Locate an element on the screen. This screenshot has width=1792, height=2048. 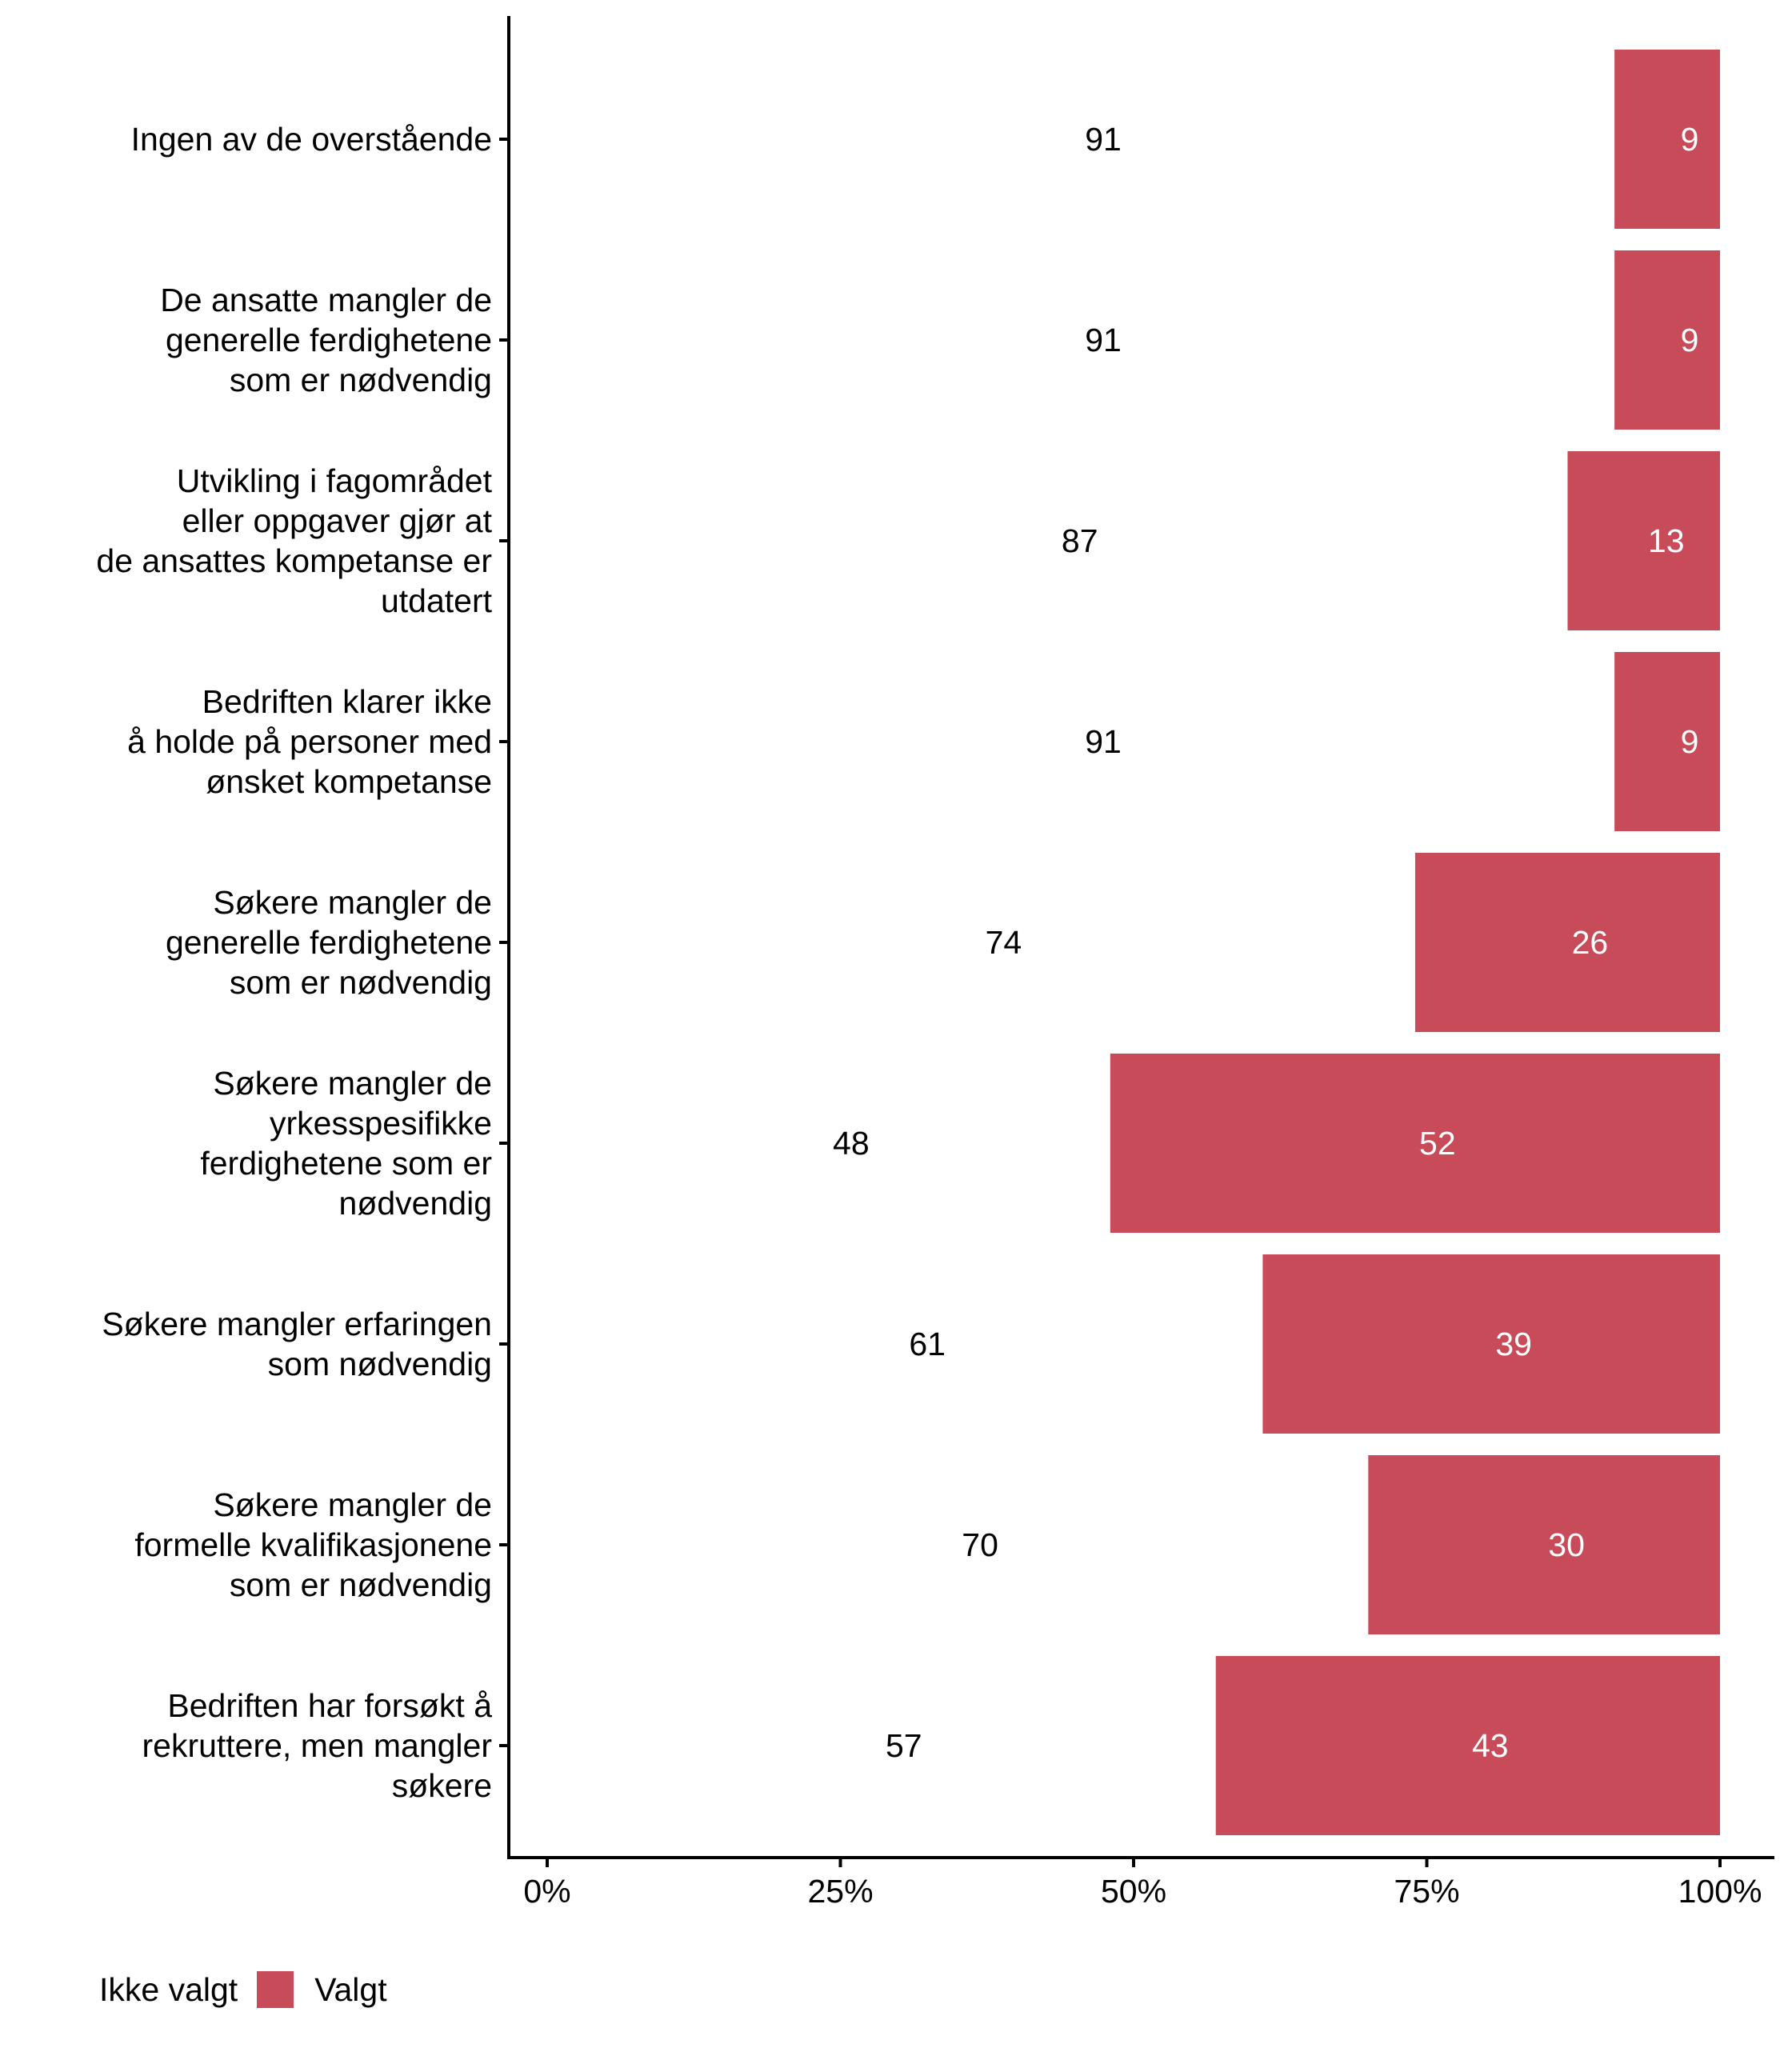
category-label-line: å holde på personer med is located at coordinates (309, 741).